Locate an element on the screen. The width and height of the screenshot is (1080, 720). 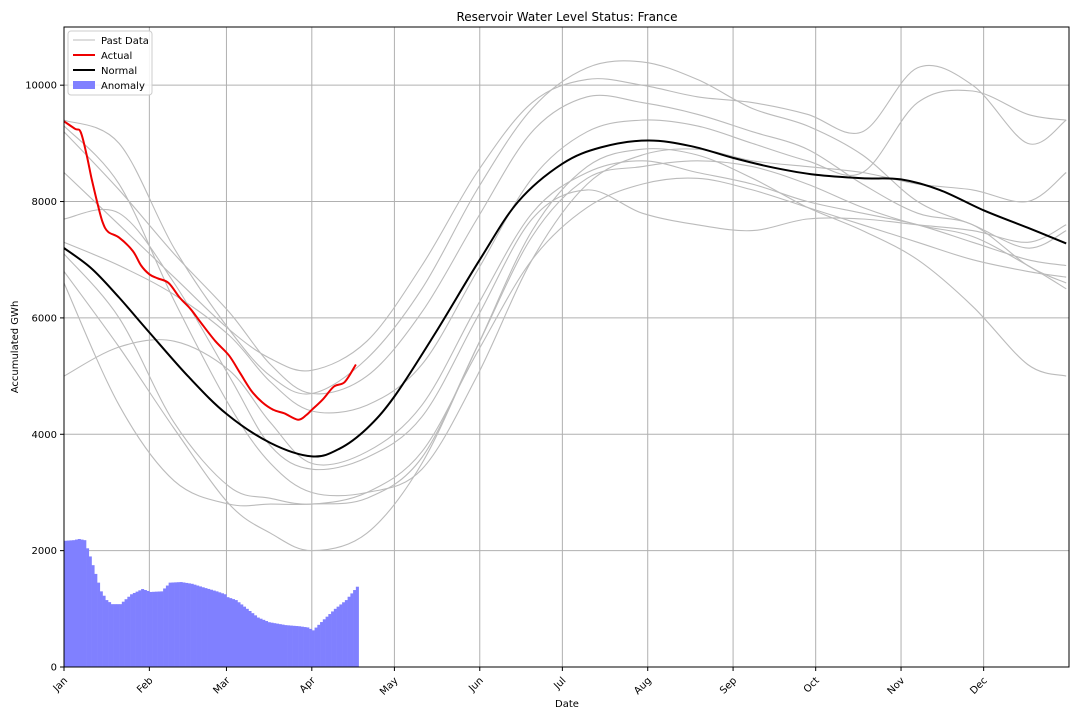
legend-label-past: Past Data is located at coordinates (125, 41).